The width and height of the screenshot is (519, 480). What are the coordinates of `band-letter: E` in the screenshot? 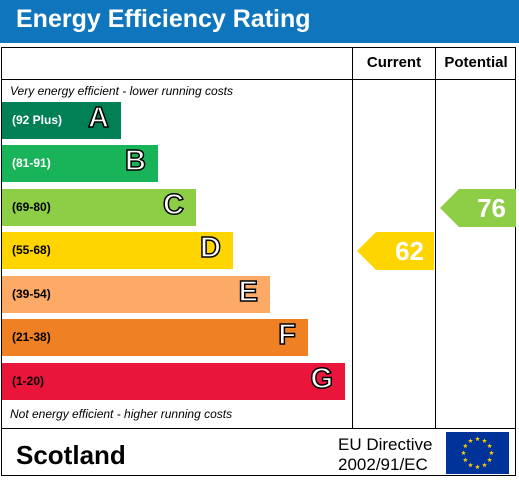 It's located at (248, 292).